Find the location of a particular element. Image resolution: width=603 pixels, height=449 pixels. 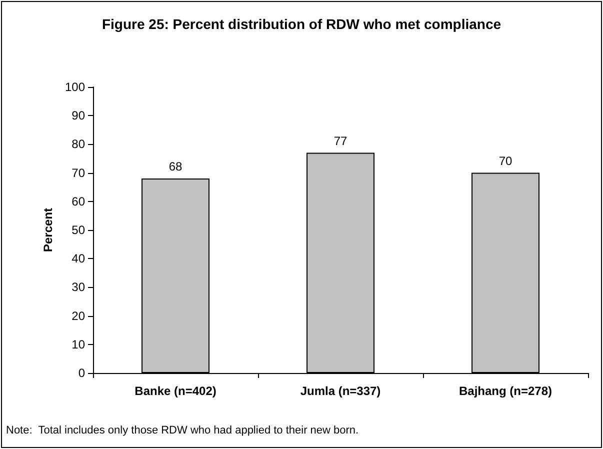

y-tick-label: 30 is located at coordinates (79, 287).